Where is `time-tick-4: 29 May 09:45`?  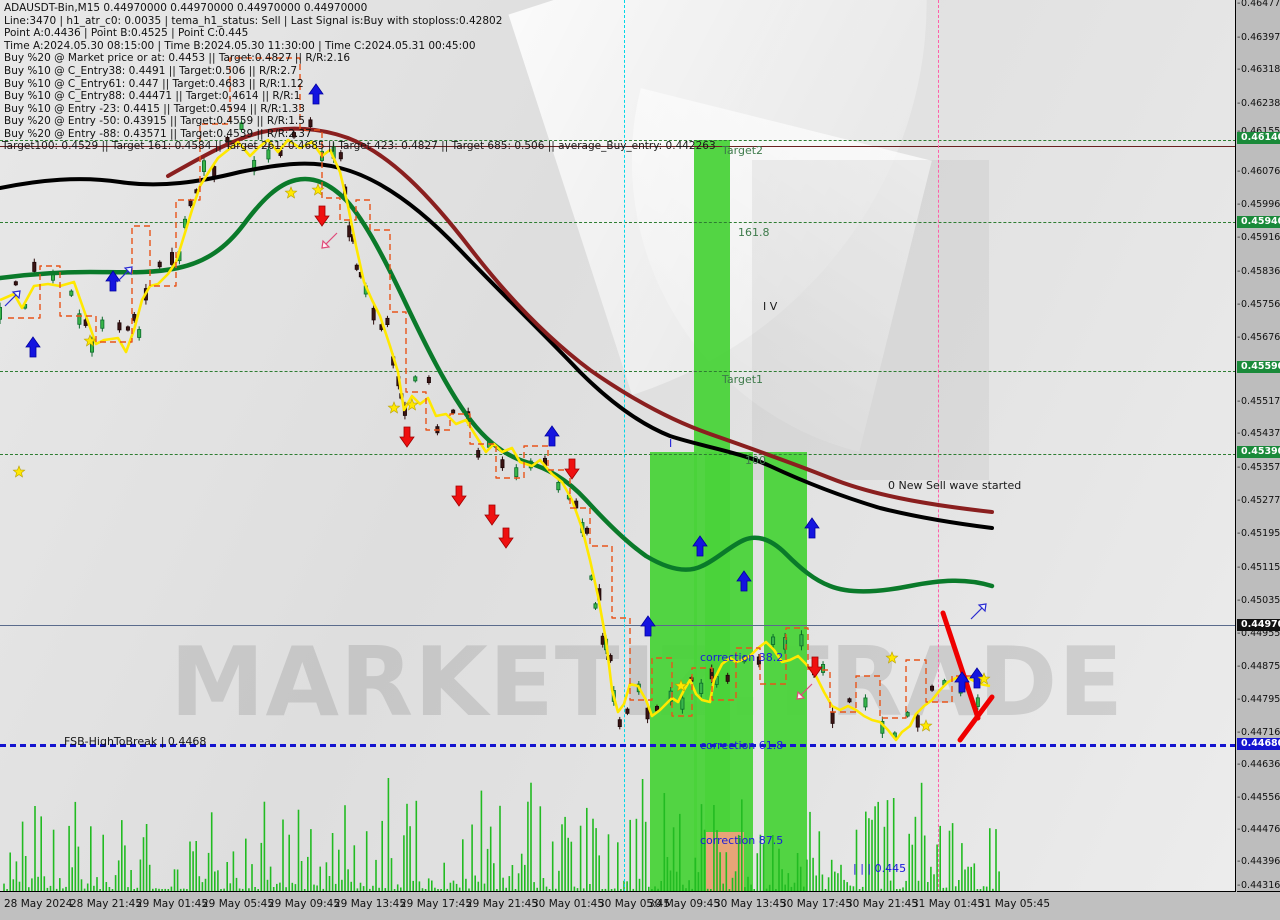
time-tick-4: 29 May 09:45 is located at coordinates (304, 904).